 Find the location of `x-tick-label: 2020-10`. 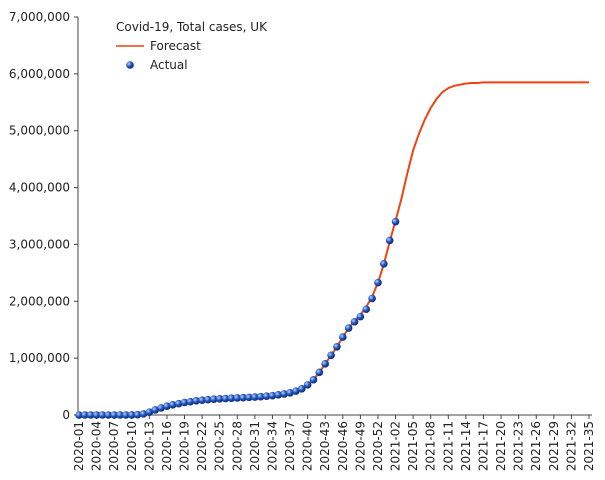

x-tick-label: 2020-10 is located at coordinates (132, 446).